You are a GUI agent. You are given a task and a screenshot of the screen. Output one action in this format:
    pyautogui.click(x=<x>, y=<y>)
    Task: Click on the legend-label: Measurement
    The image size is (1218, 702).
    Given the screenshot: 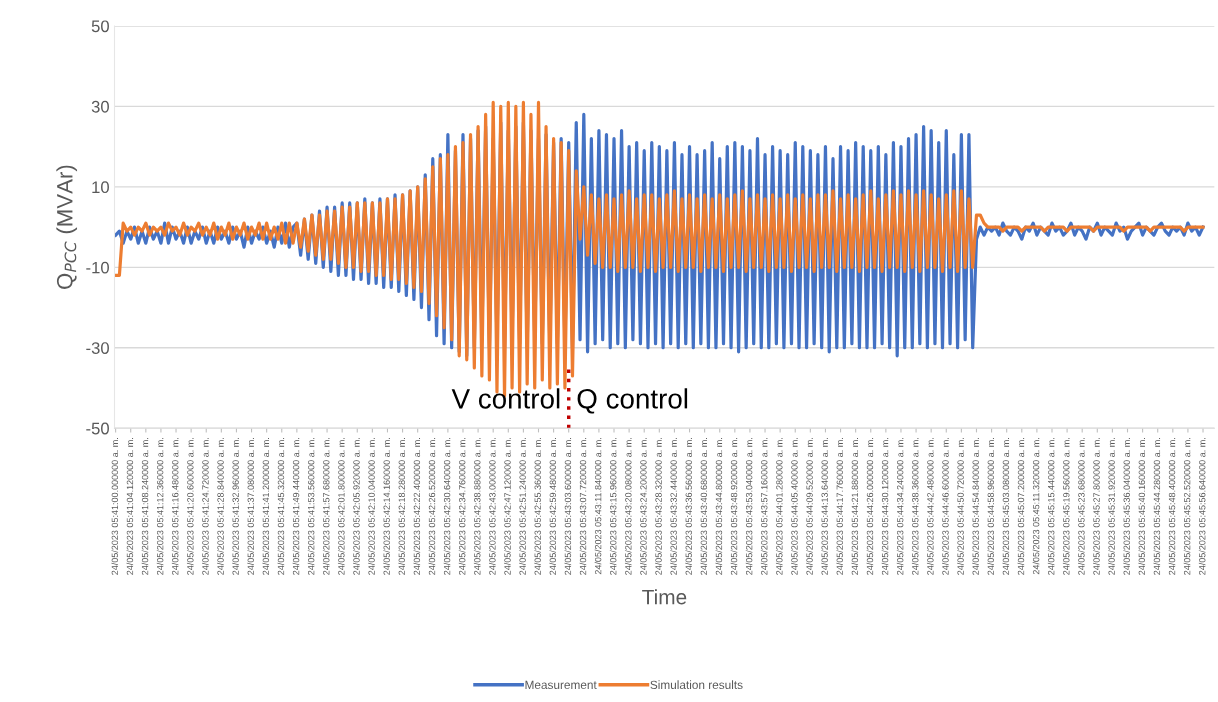 What is the action you would take?
    pyautogui.click(x=561, y=685)
    